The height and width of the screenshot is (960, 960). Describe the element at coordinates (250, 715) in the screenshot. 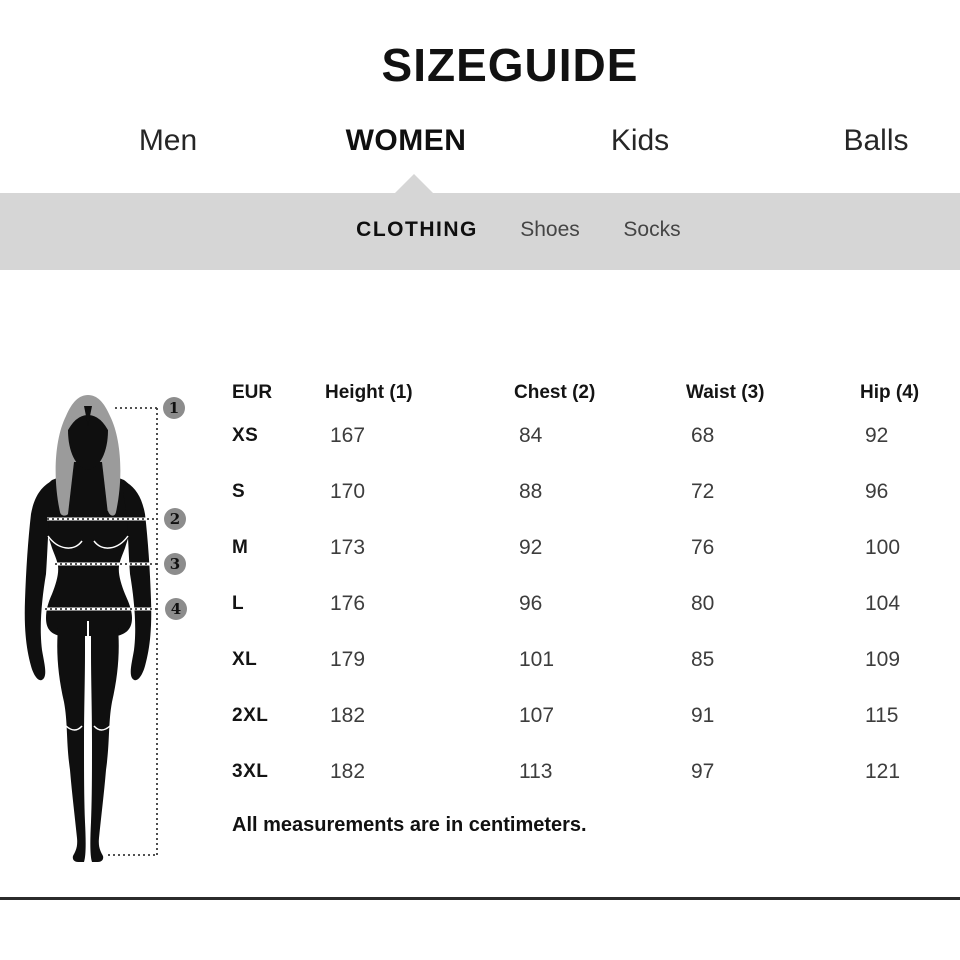

I see `size-label: 2XL` at that location.